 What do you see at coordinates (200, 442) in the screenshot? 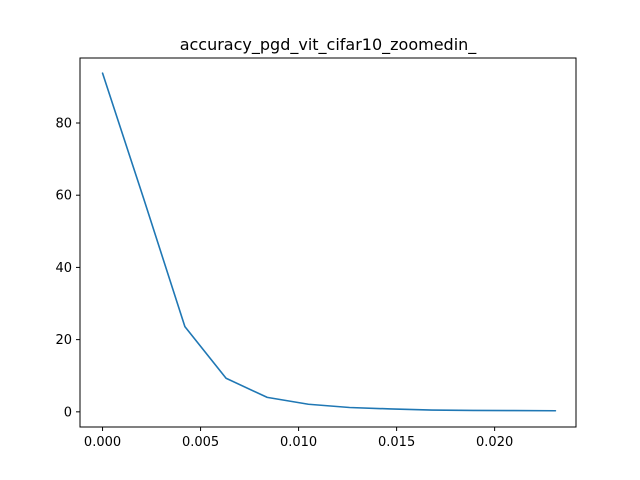
I see `x-tick-label: 0.005` at bounding box center [200, 442].